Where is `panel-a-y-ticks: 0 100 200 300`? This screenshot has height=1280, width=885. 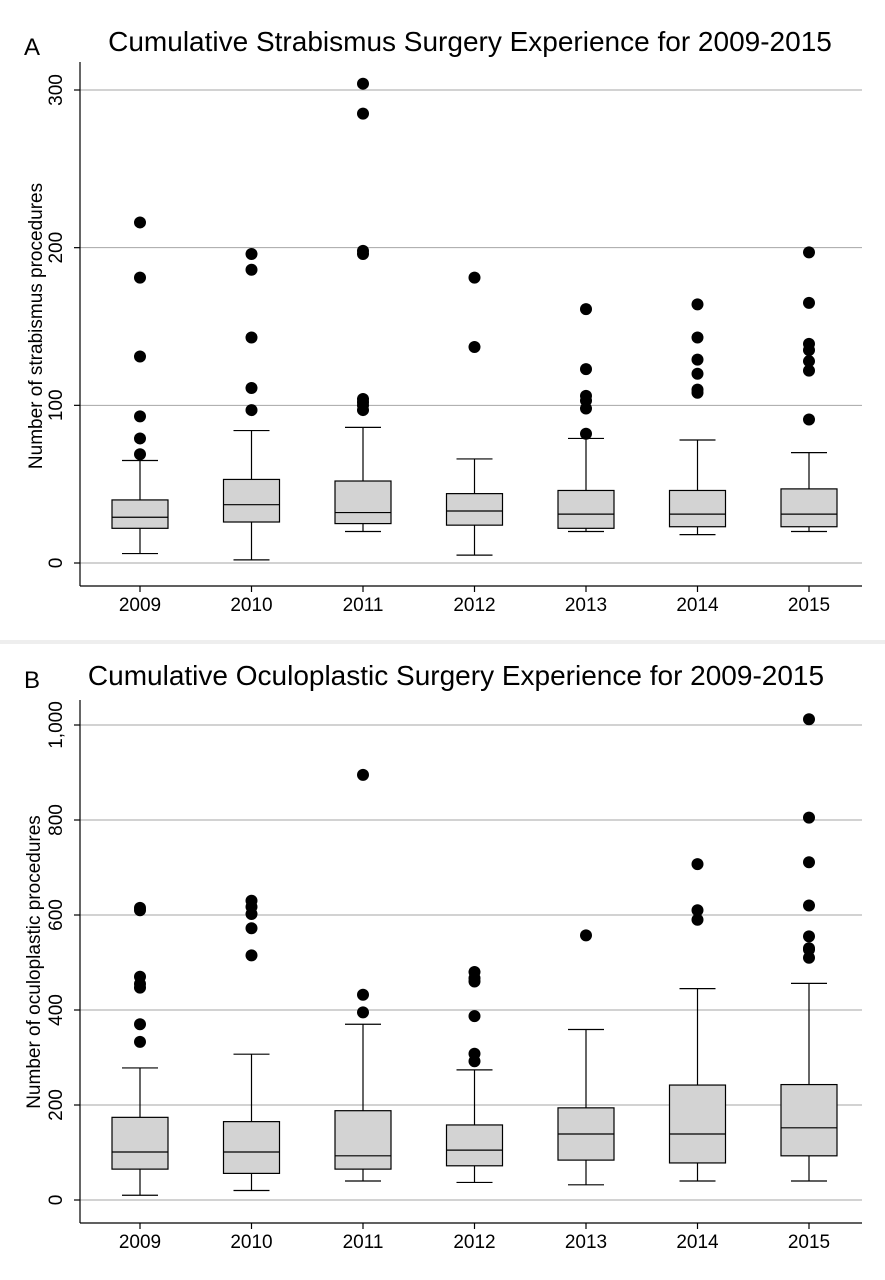 panel-a-y-ticks: 0 100 200 300 is located at coordinates (63, 321).